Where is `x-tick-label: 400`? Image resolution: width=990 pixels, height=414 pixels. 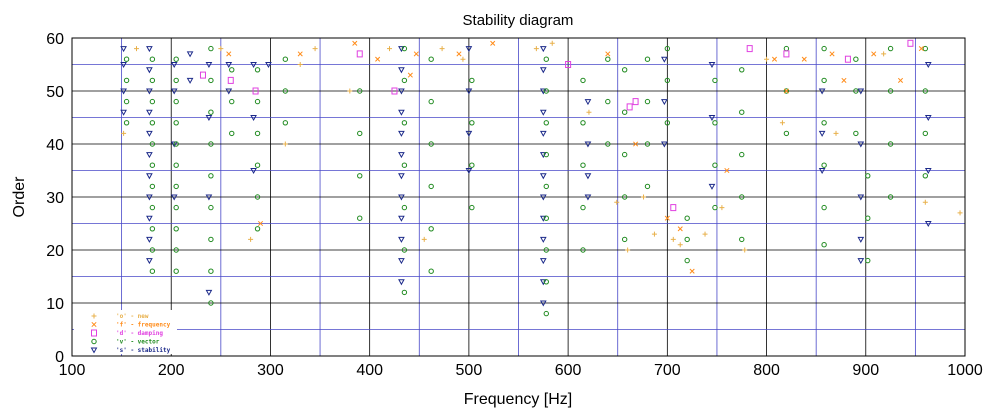
x-tick-label: 400 is located at coordinates (369, 370).